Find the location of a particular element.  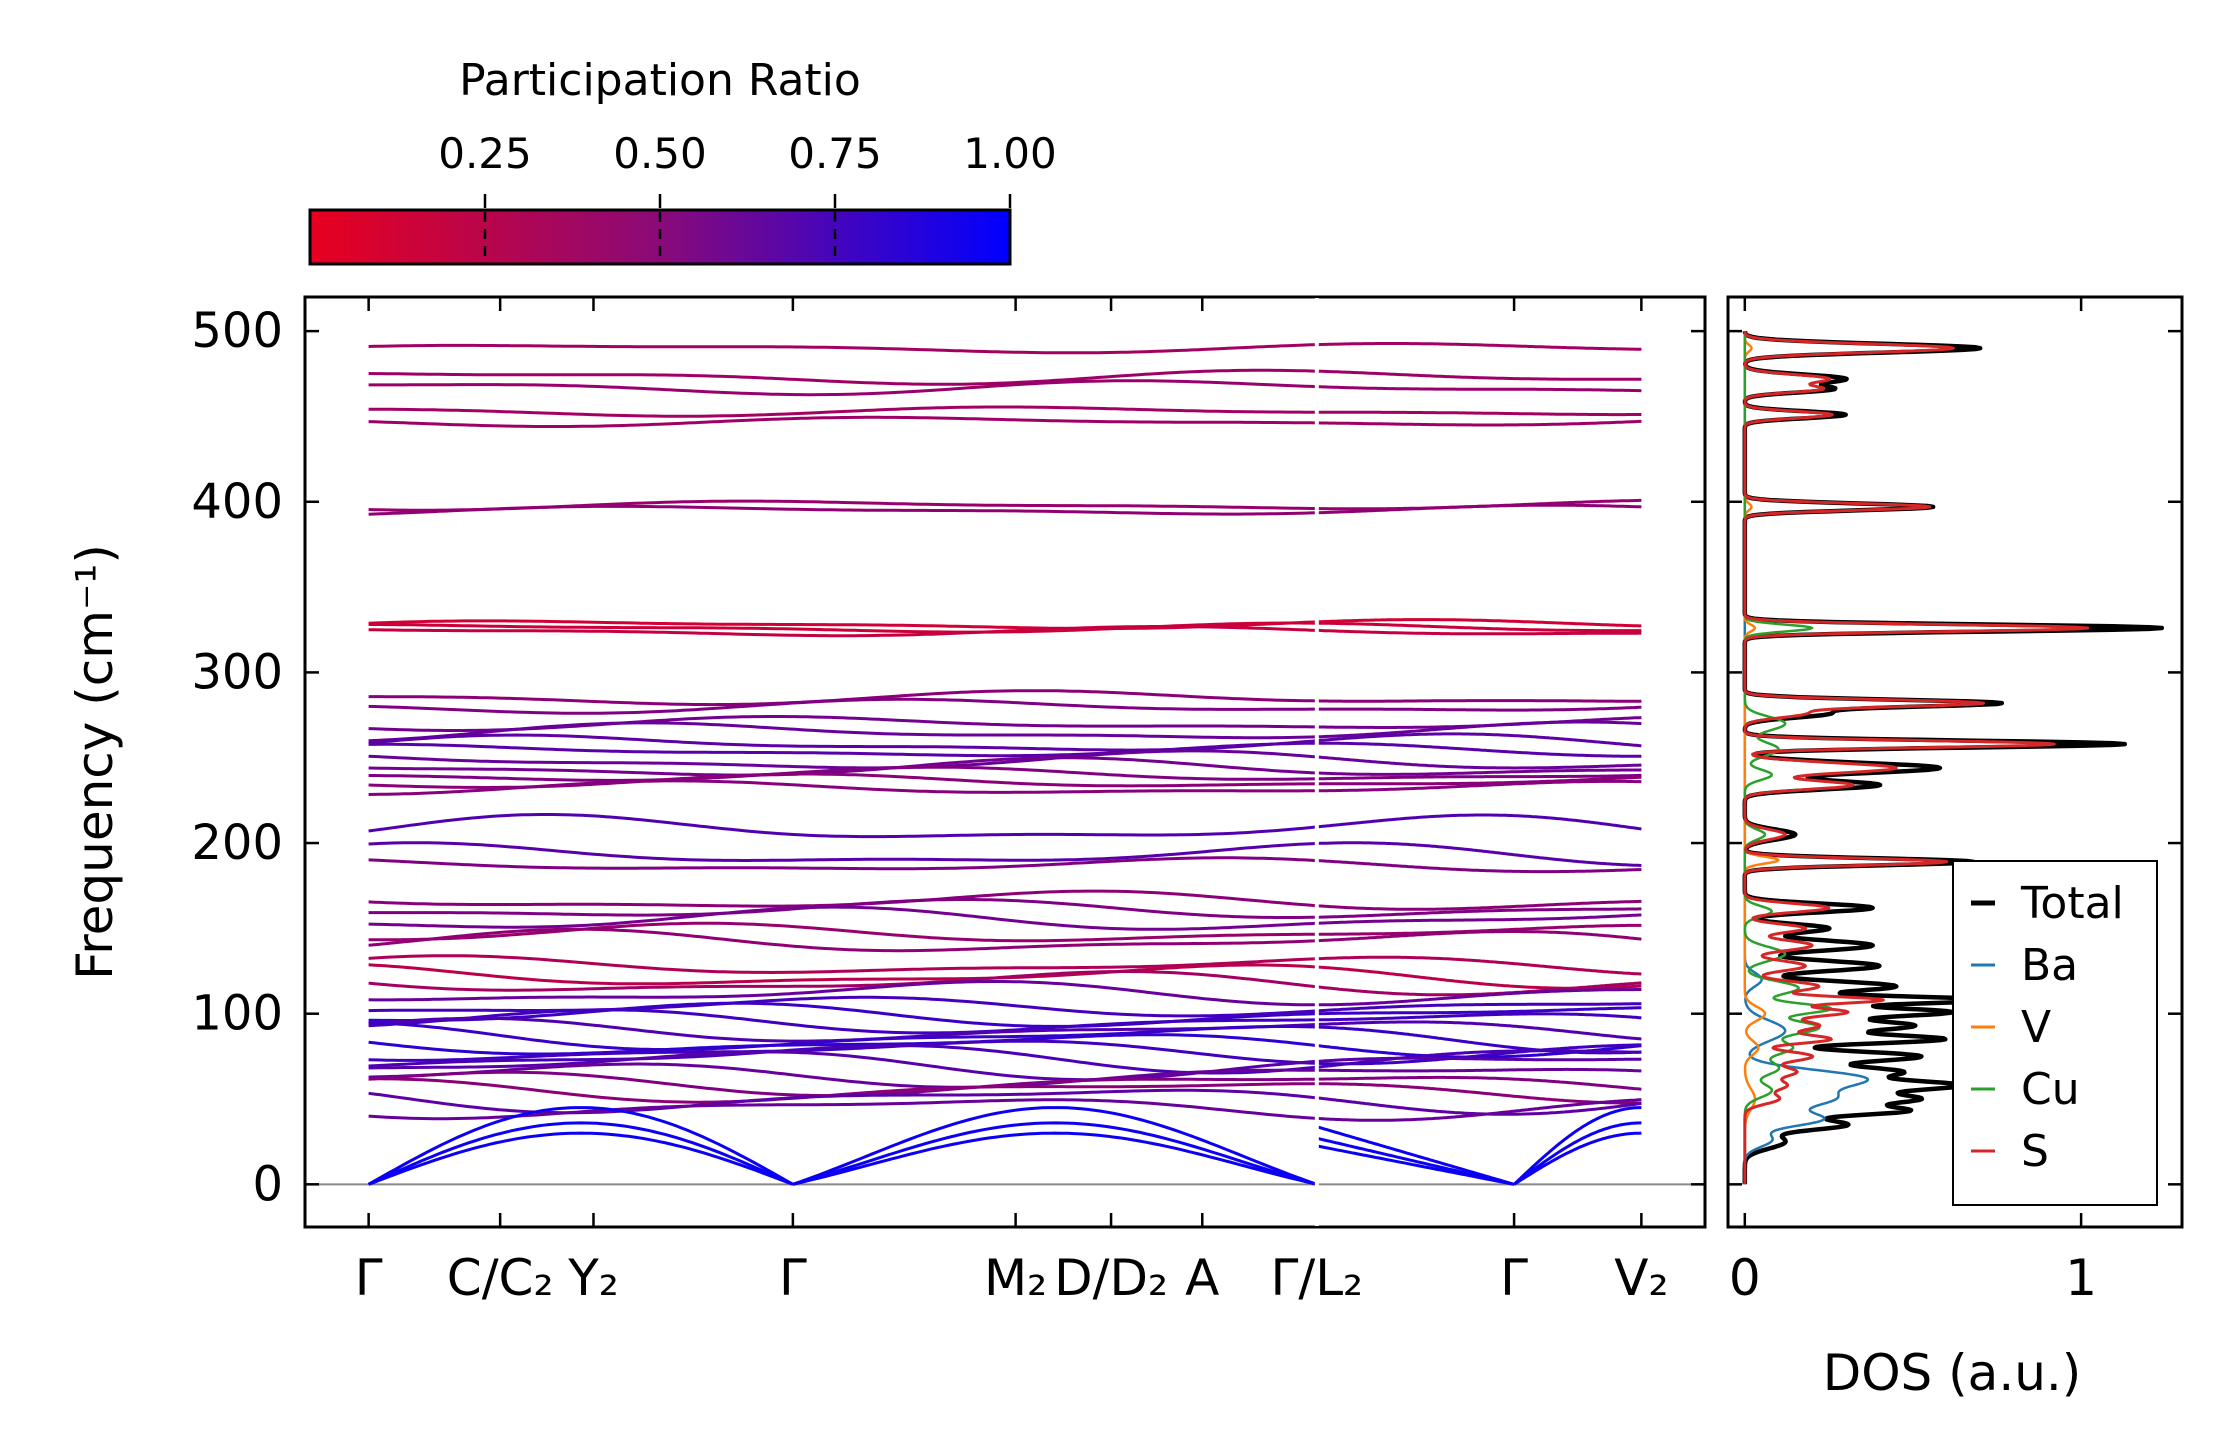

kpoint-label: Γ is located at coordinates (369, 1278).